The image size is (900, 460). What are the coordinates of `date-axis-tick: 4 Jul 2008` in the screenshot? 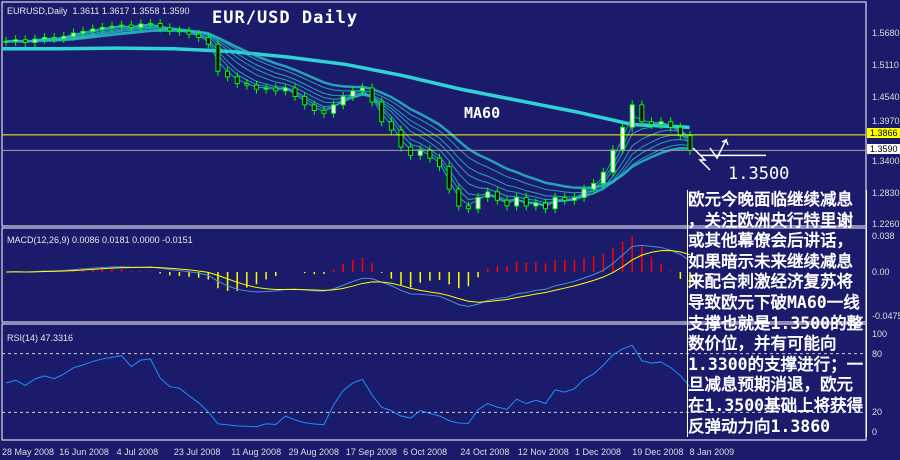 It's located at (137, 452).